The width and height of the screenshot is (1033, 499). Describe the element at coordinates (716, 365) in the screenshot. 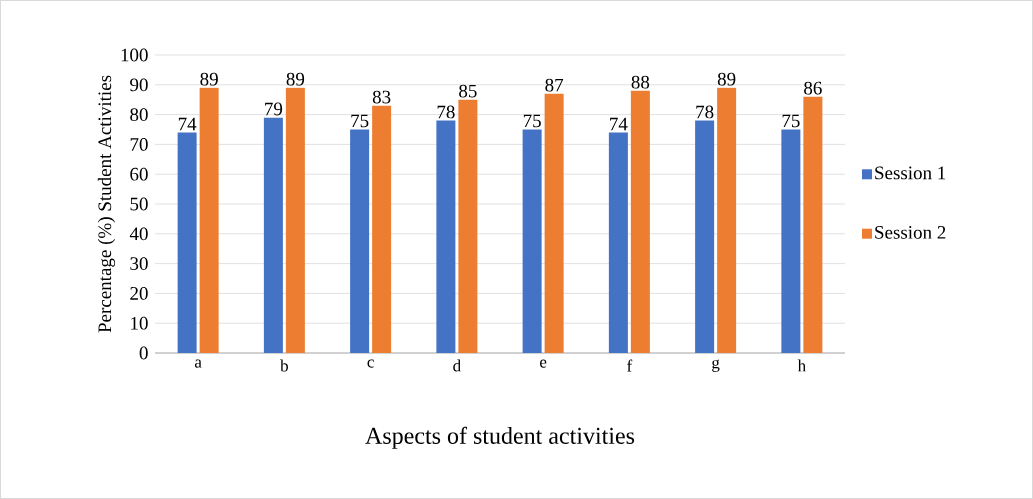

I see `x-tick-label: g` at that location.